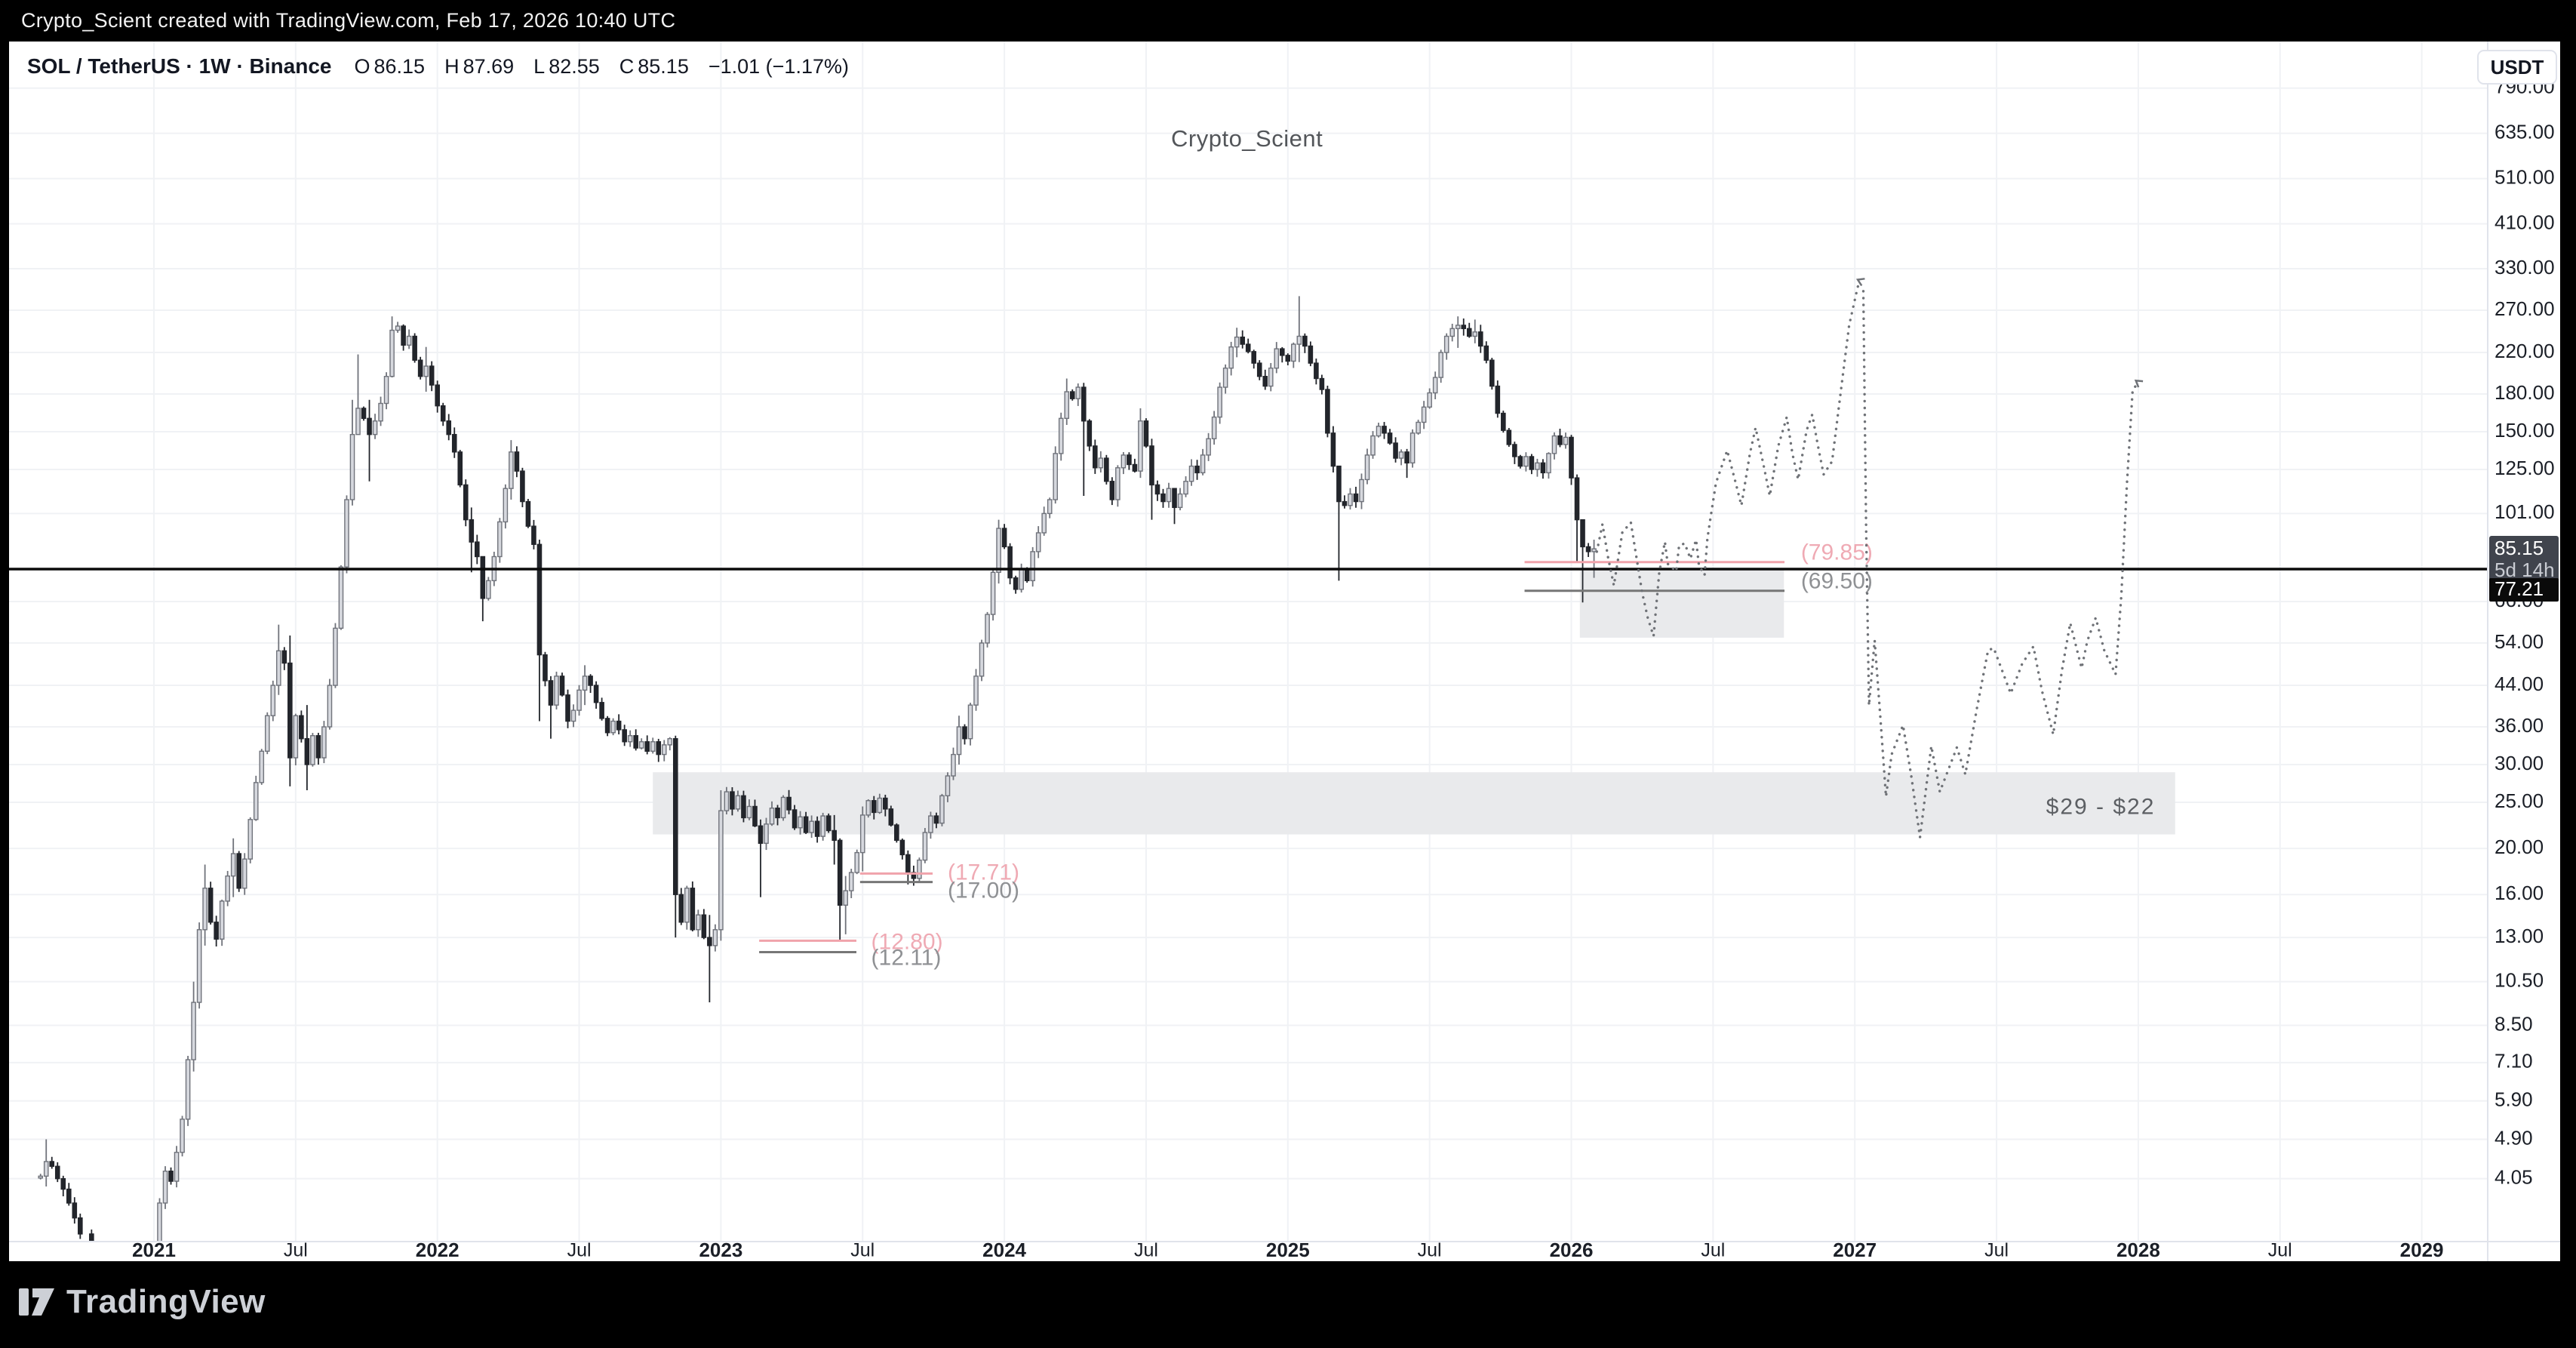  Describe the element at coordinates (479, 66) in the screenshot. I see `ohlc-high: H 87.69` at that location.